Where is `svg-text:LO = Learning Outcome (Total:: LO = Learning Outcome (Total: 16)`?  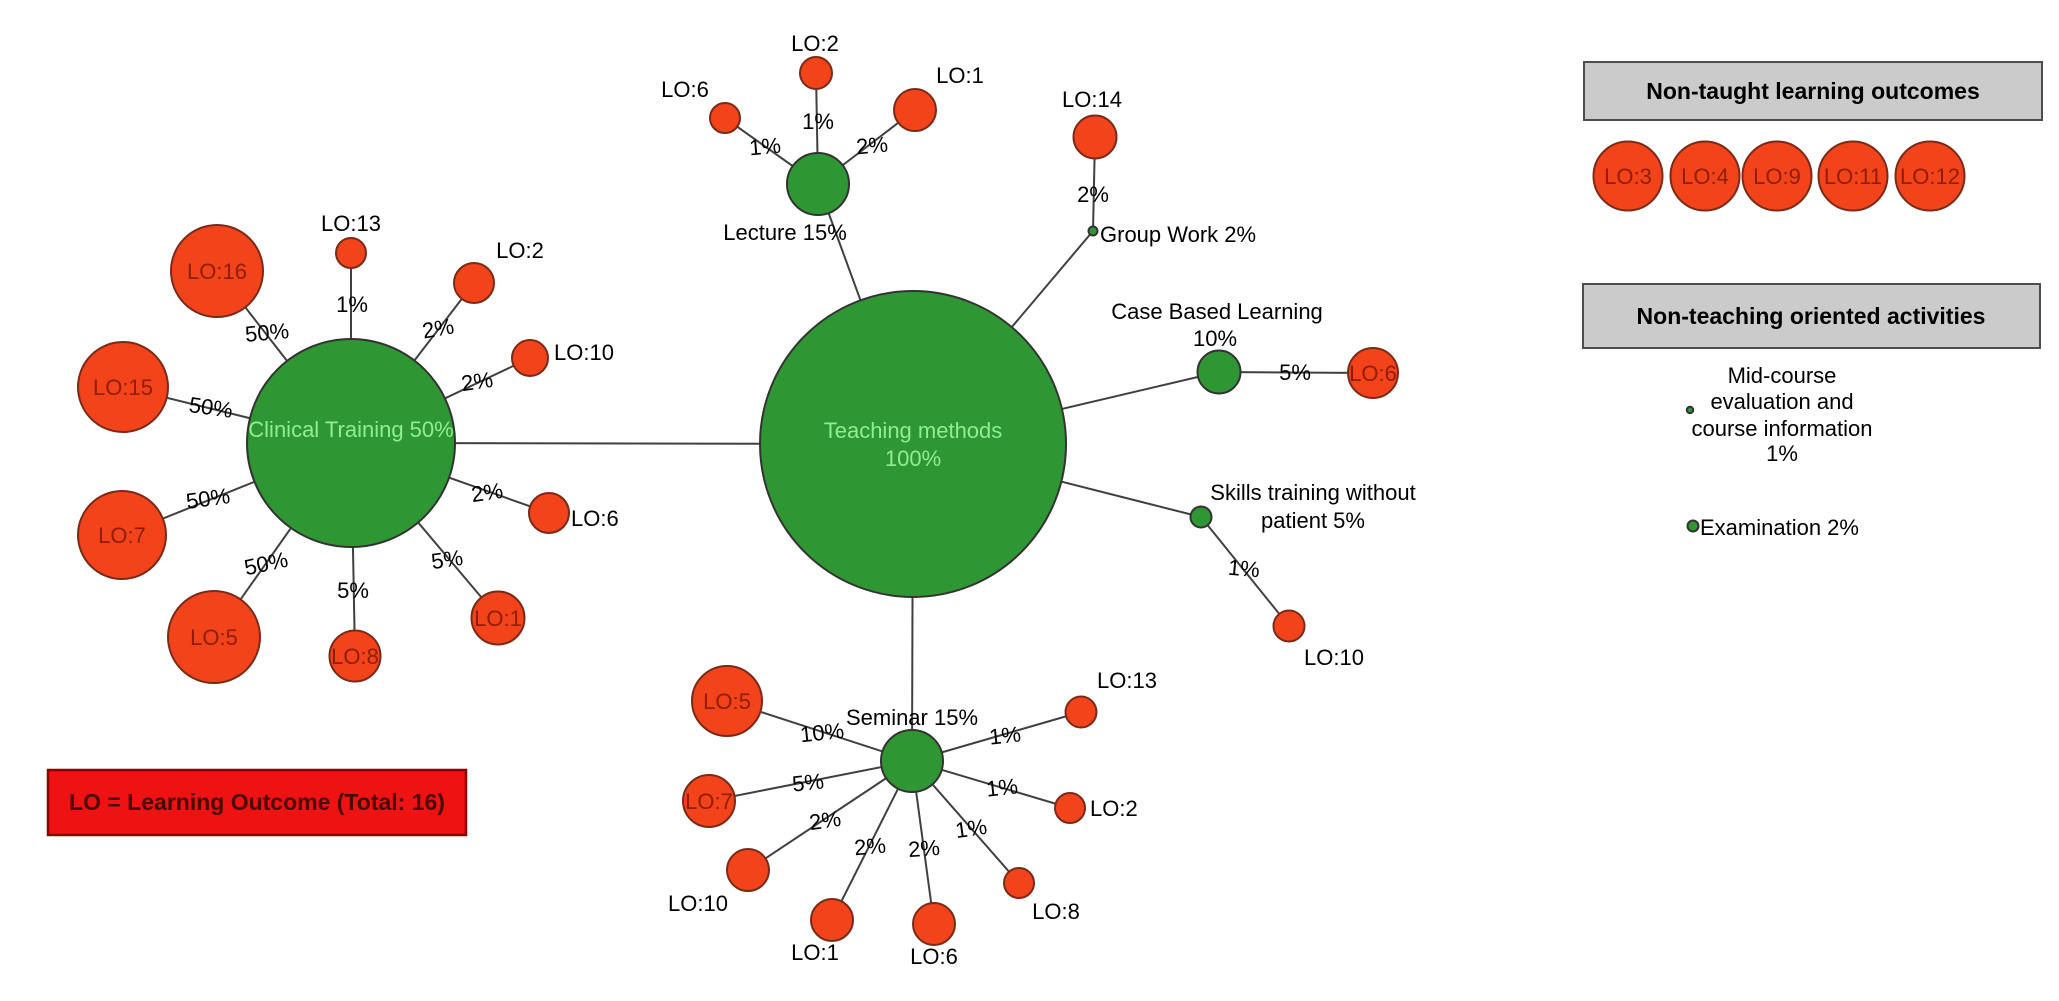
svg-text:LO = Learning Outcome (Total:: LO = Learning Outcome (Total: 16) is located at coordinates (257, 802).